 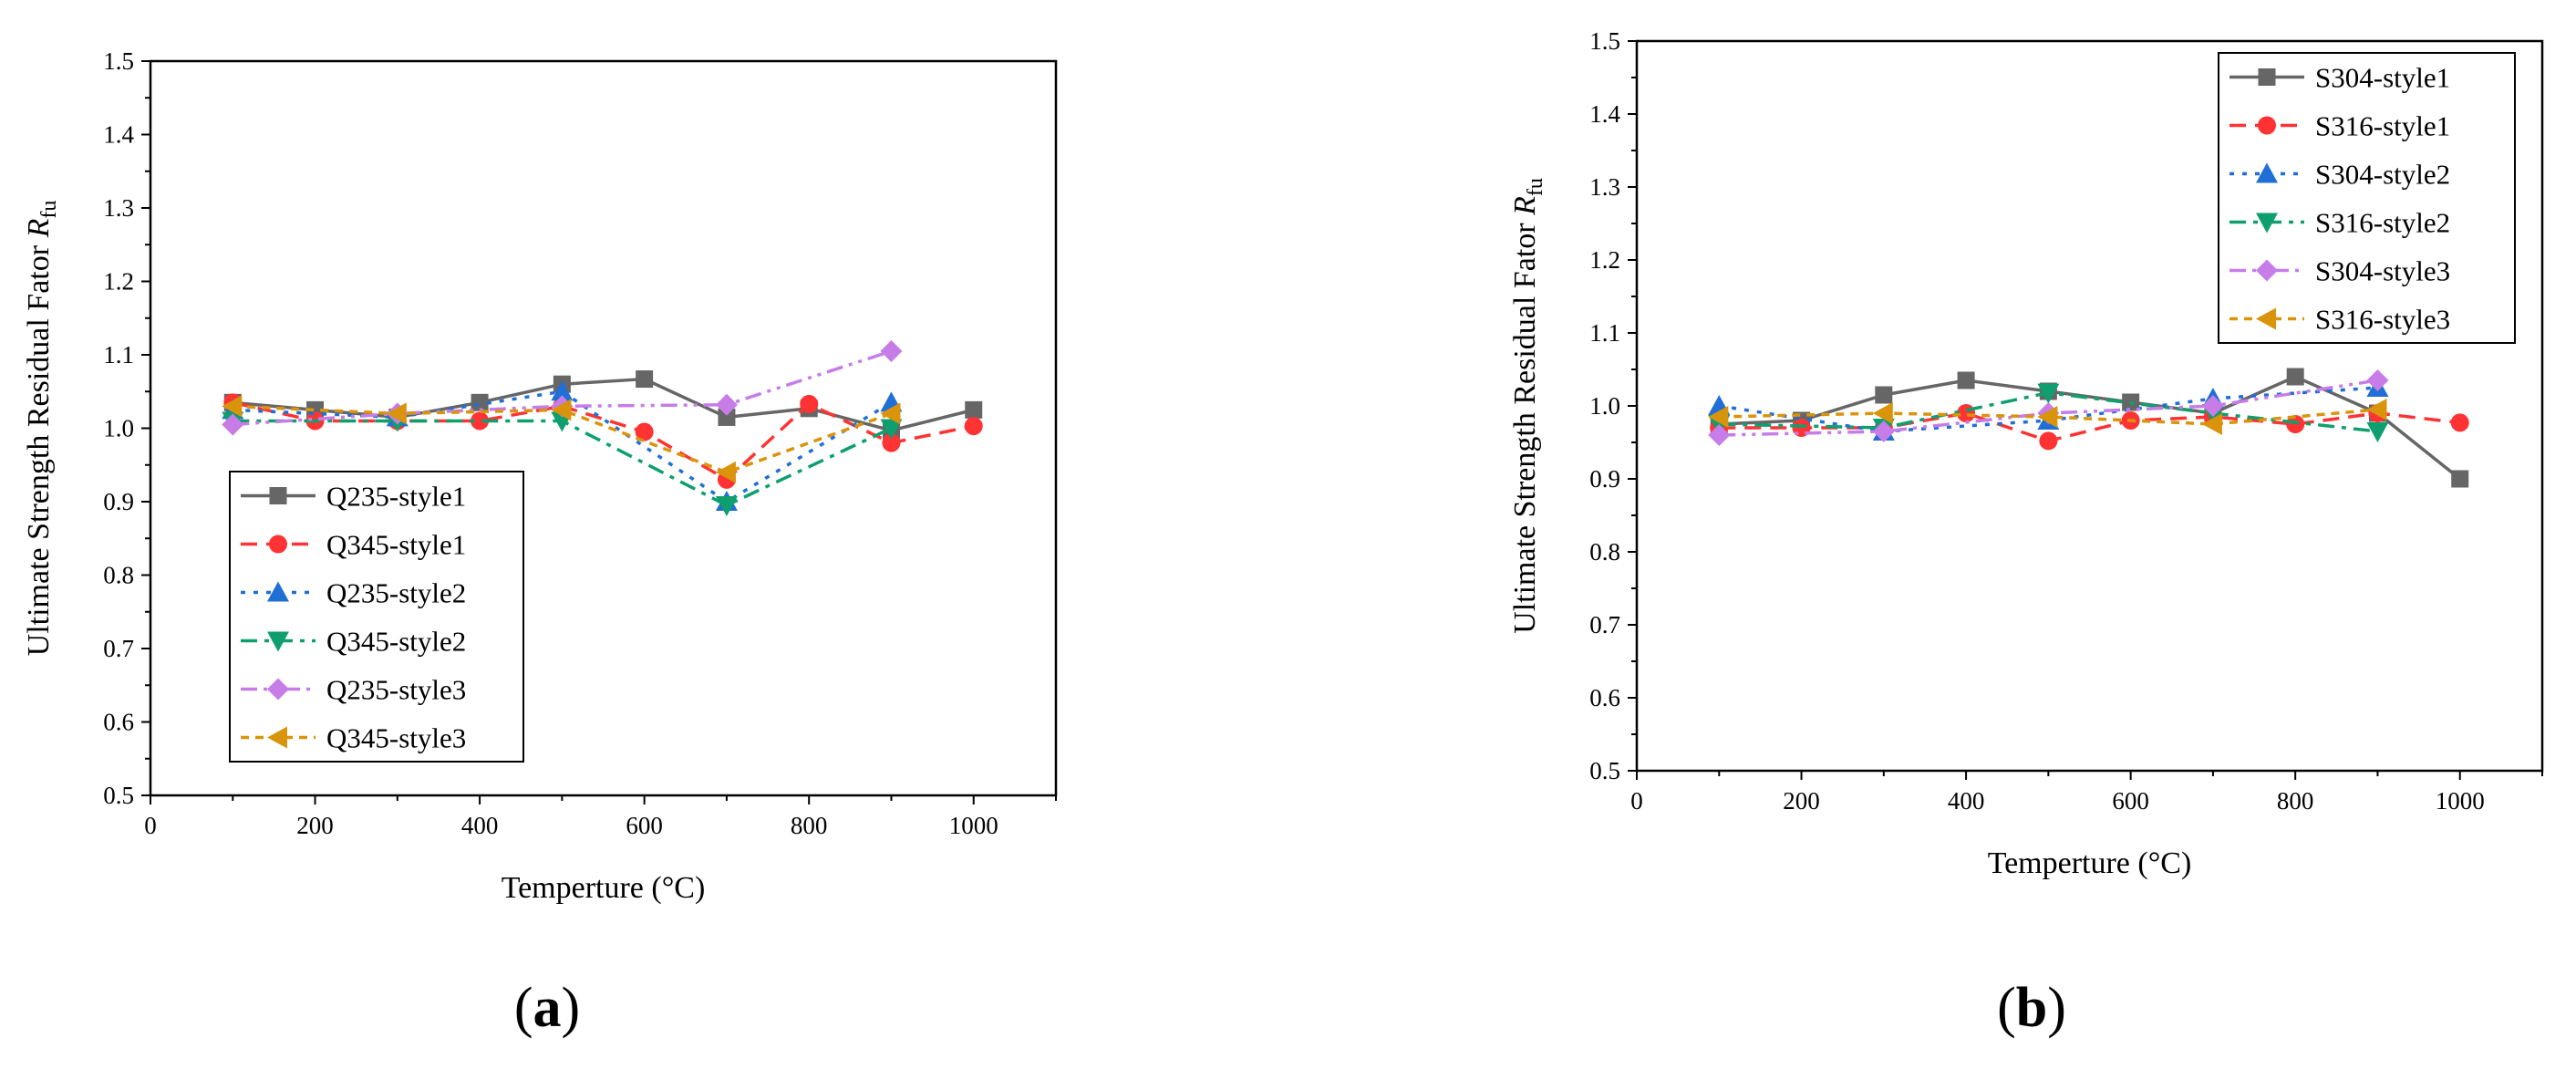 What do you see at coordinates (2295, 801) in the screenshot?
I see `x-tick-label-b: 800` at bounding box center [2295, 801].